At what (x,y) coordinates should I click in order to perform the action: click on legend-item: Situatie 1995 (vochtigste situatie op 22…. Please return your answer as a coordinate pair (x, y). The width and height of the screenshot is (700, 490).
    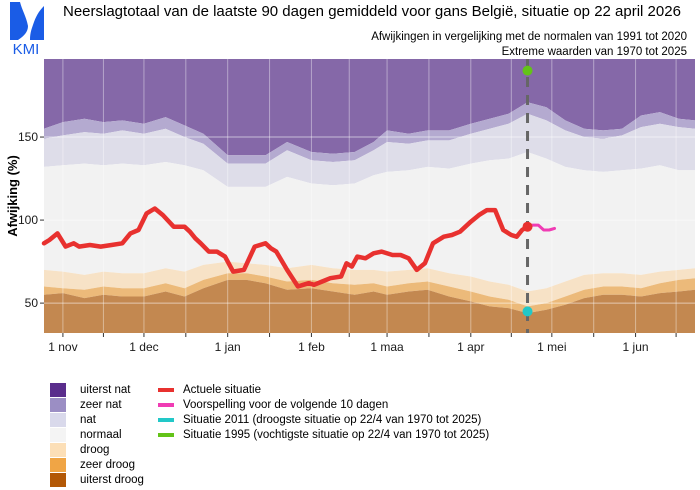
    Looking at the image, I should click on (323, 434).